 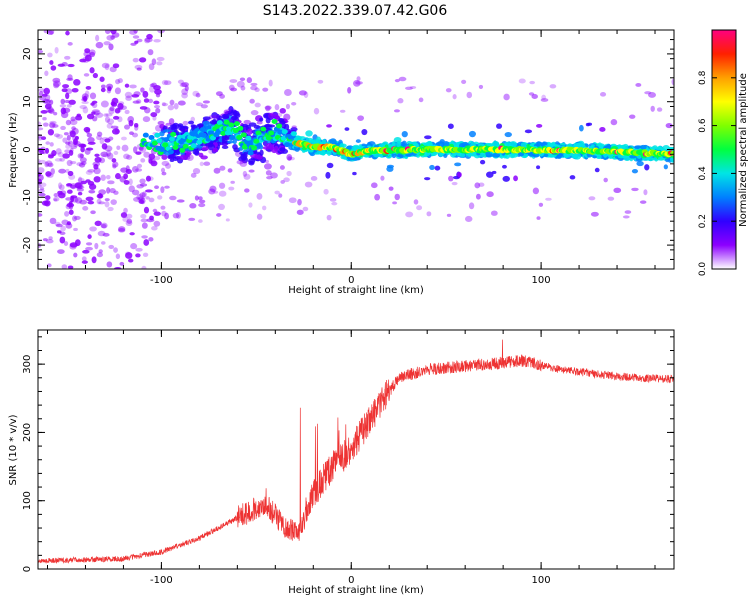 I want to click on y-tick-label: 200, so click(x=27, y=432).